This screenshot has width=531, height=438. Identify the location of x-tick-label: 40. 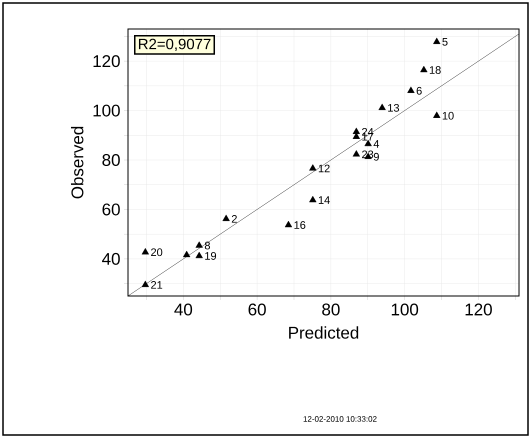
(183, 309).